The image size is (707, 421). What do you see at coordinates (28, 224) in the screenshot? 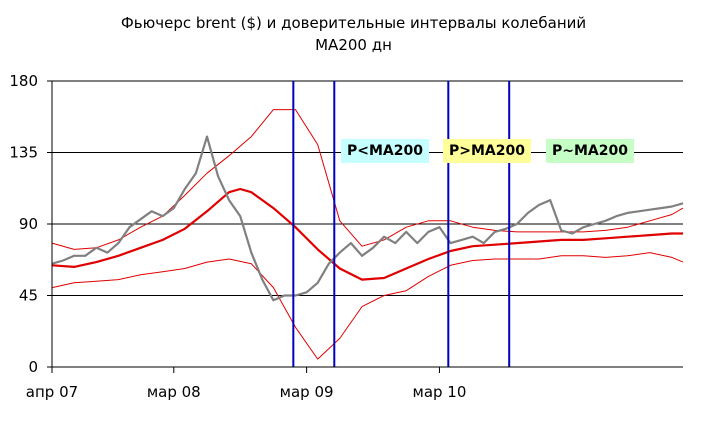
I see `y-tick-label: 90` at bounding box center [28, 224].